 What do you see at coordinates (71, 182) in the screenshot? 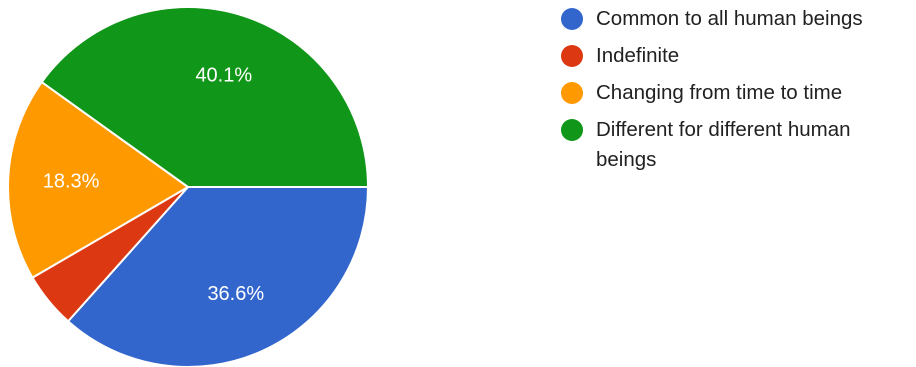
I see `pie-slice-label-3: 18.3%` at bounding box center [71, 182].